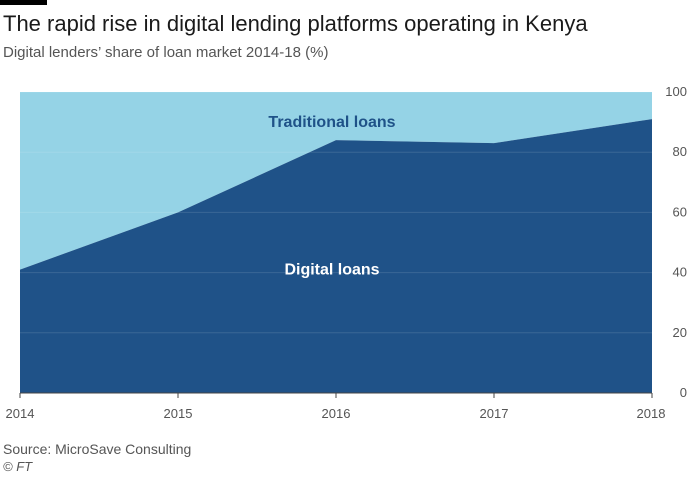 The image size is (700, 477). What do you see at coordinates (331, 196) in the screenshot?
I see `series-labels: Traditional loans Digital loans` at bounding box center [331, 196].